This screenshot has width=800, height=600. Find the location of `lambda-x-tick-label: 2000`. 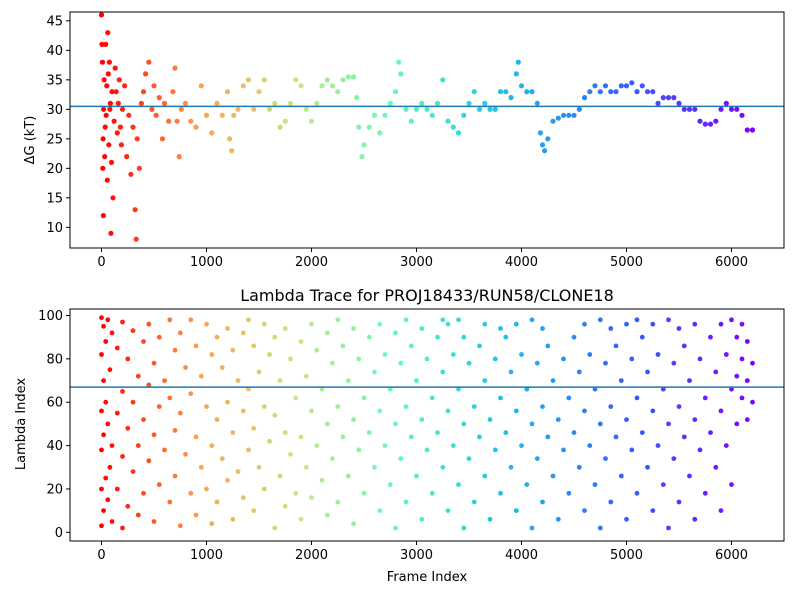

lambda-x-tick-label: 2000 is located at coordinates (311, 555).